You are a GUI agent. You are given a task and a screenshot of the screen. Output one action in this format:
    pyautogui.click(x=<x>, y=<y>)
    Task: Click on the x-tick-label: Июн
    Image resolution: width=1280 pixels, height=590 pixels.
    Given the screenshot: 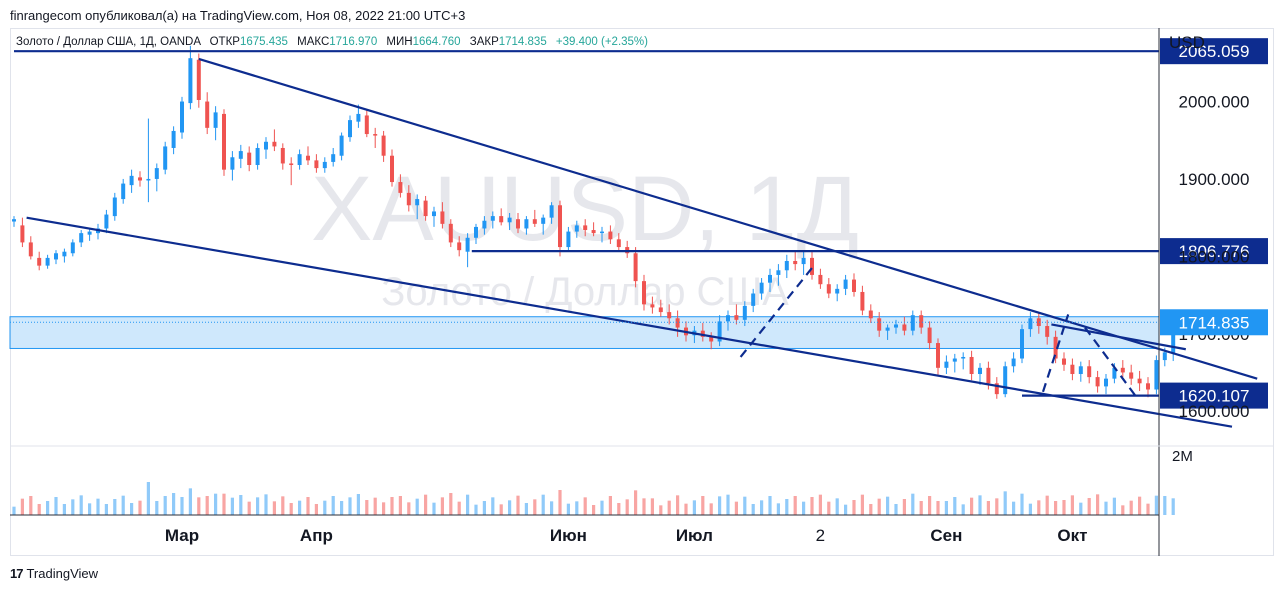 What is the action you would take?
    pyautogui.click(x=568, y=535)
    